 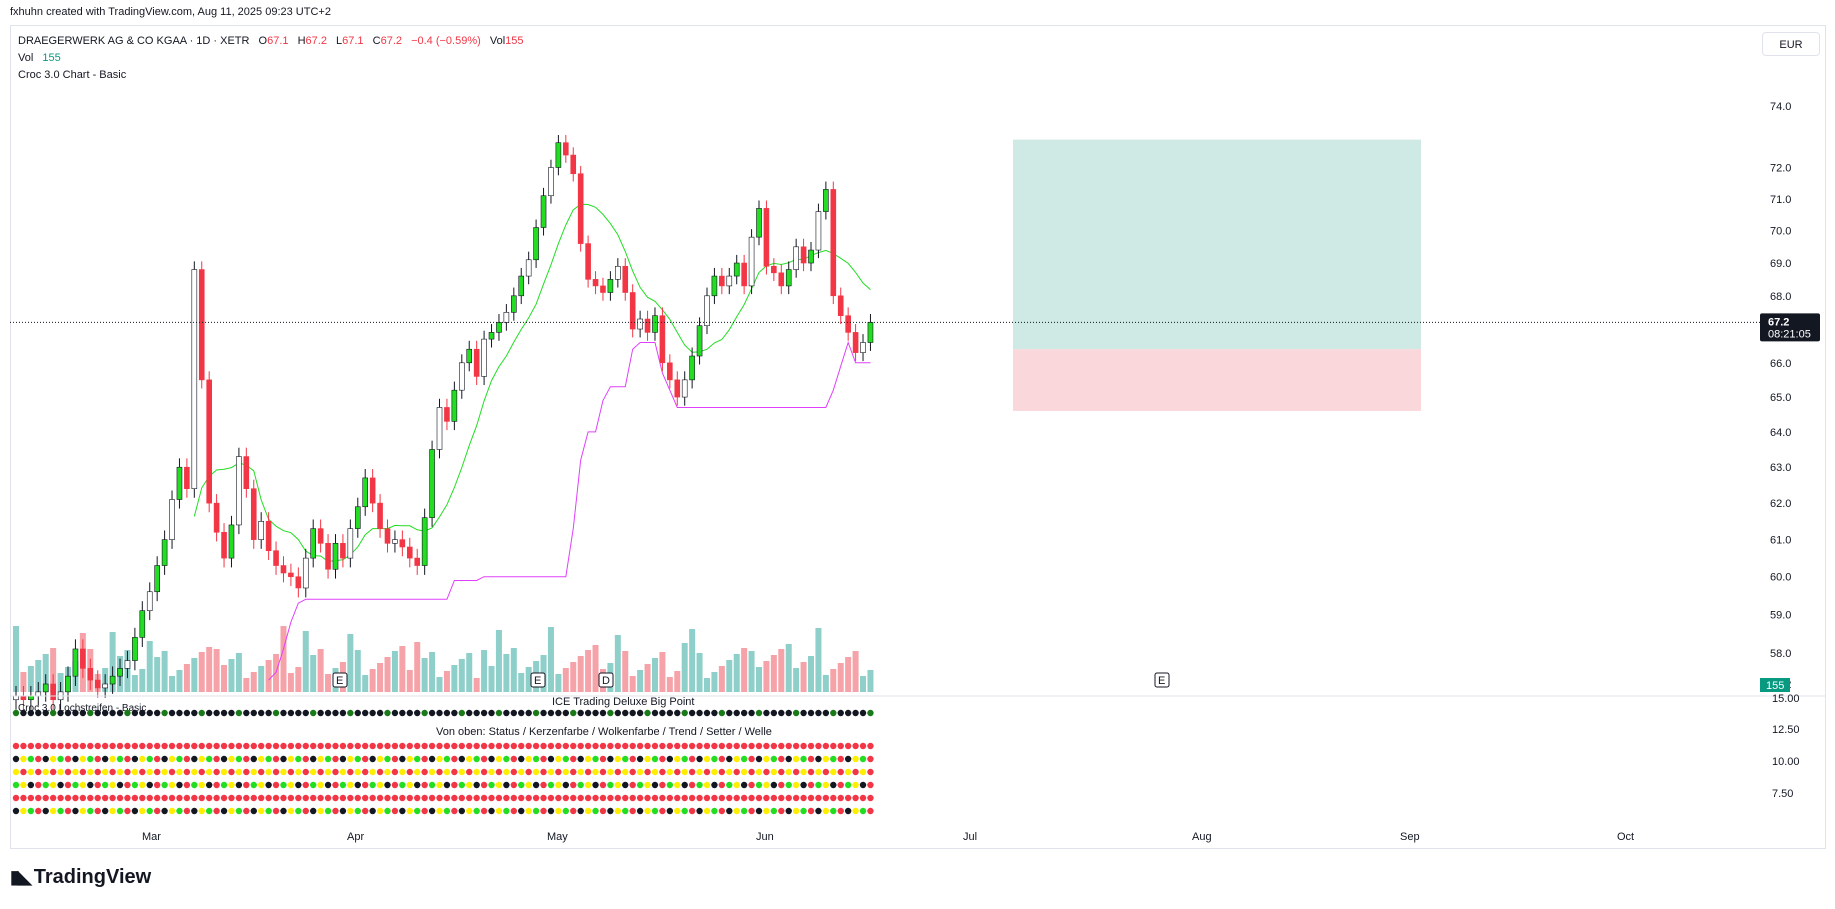 What do you see at coordinates (134, 41) in the screenshot?
I see `symbol-name: DRAEGERWERK AG & CO KGAA · 1D · XETR` at bounding box center [134, 41].